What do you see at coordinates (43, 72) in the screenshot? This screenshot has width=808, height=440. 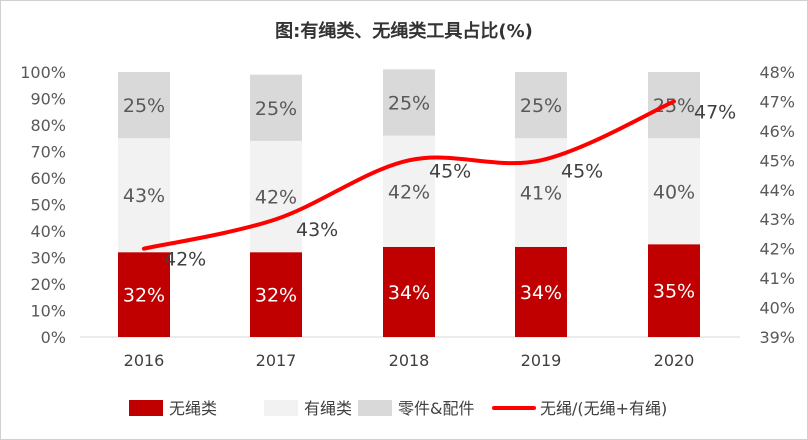 I see `left-tick-label: 100%` at bounding box center [43, 72].